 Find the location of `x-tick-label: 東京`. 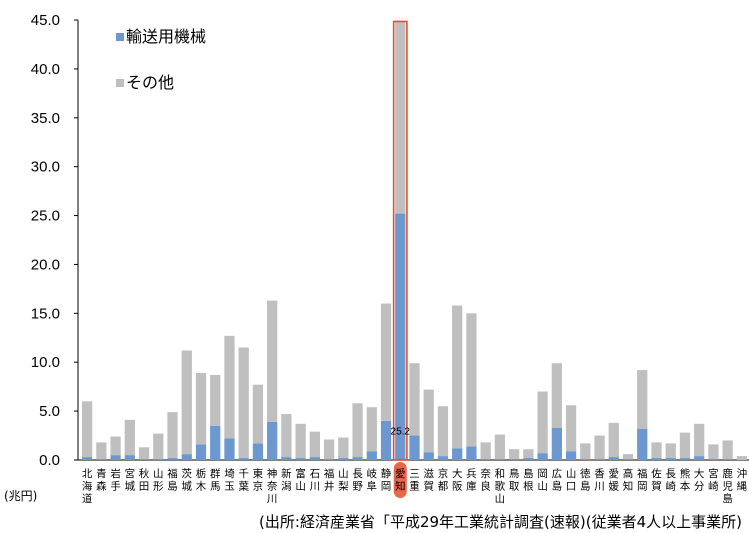

x-tick-label: 東京 is located at coordinates (258, 480).